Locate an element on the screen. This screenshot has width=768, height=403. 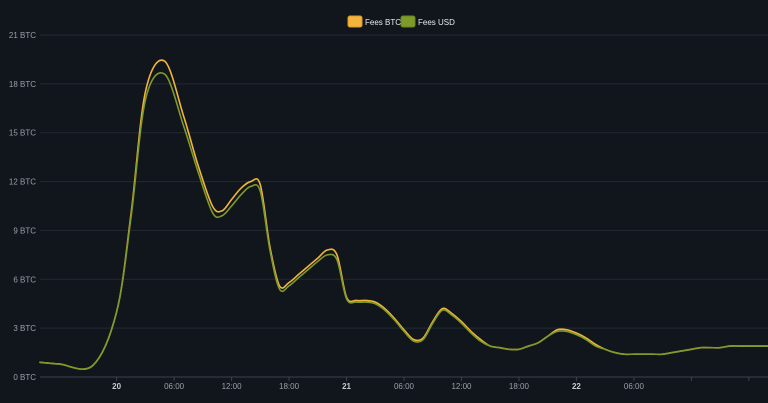
x-tick-label: 22 is located at coordinates (576, 386).